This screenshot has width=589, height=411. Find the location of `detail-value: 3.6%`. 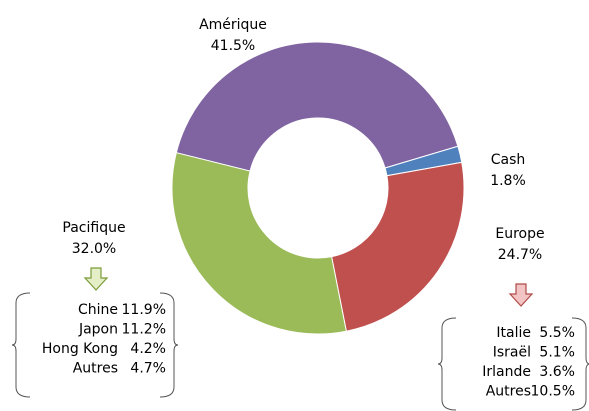

detail-value: 3.6% is located at coordinates (557, 372).